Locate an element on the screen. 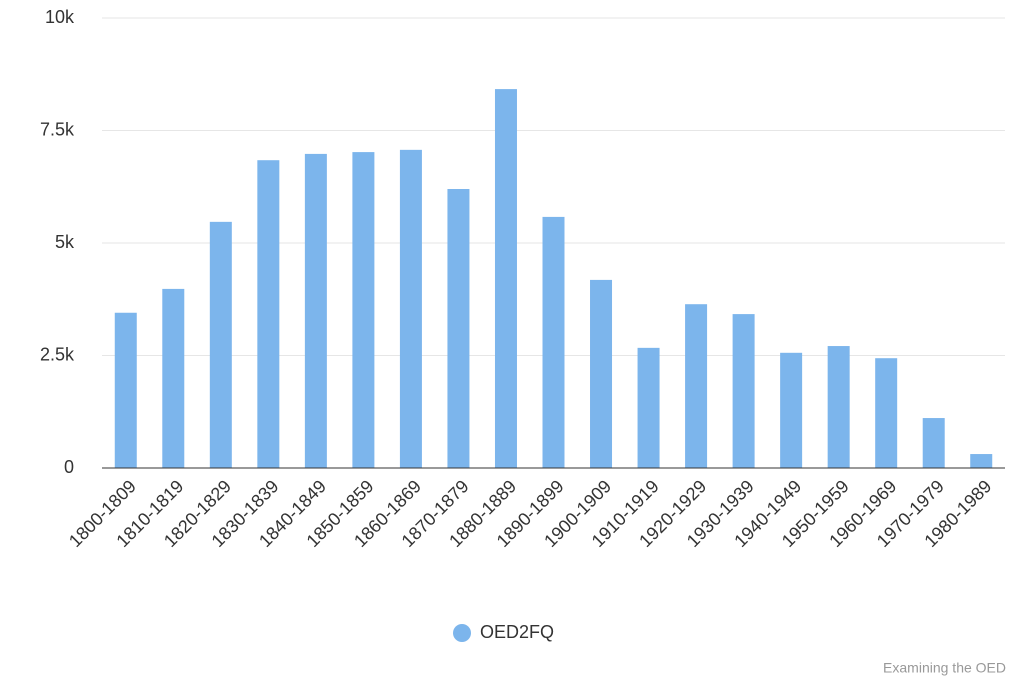  y-tick-label: 7.5k is located at coordinates (57, 129).